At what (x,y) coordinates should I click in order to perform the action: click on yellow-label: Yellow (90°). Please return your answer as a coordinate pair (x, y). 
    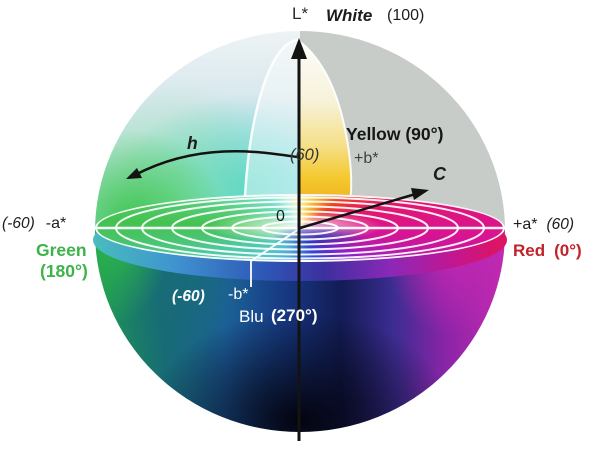
    Looking at the image, I should click on (395, 134).